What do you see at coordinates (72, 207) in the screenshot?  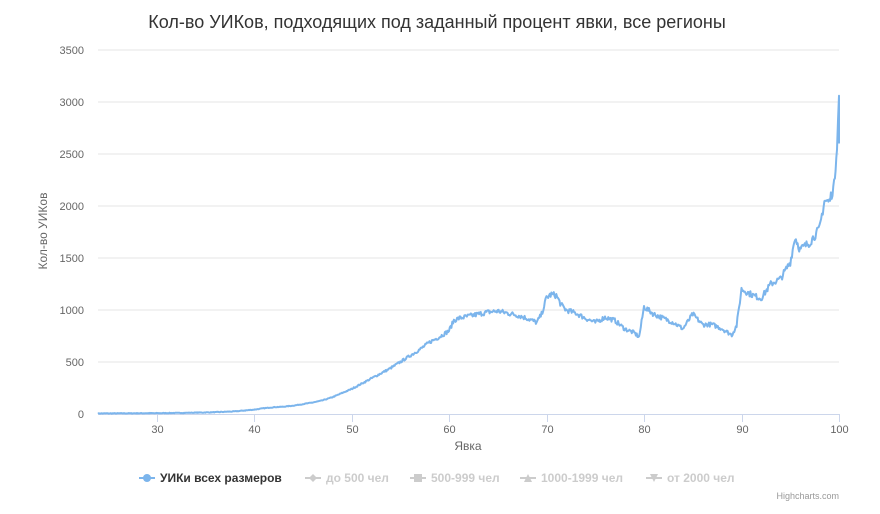 I see `y-tick-label: 2000` at bounding box center [72, 207].